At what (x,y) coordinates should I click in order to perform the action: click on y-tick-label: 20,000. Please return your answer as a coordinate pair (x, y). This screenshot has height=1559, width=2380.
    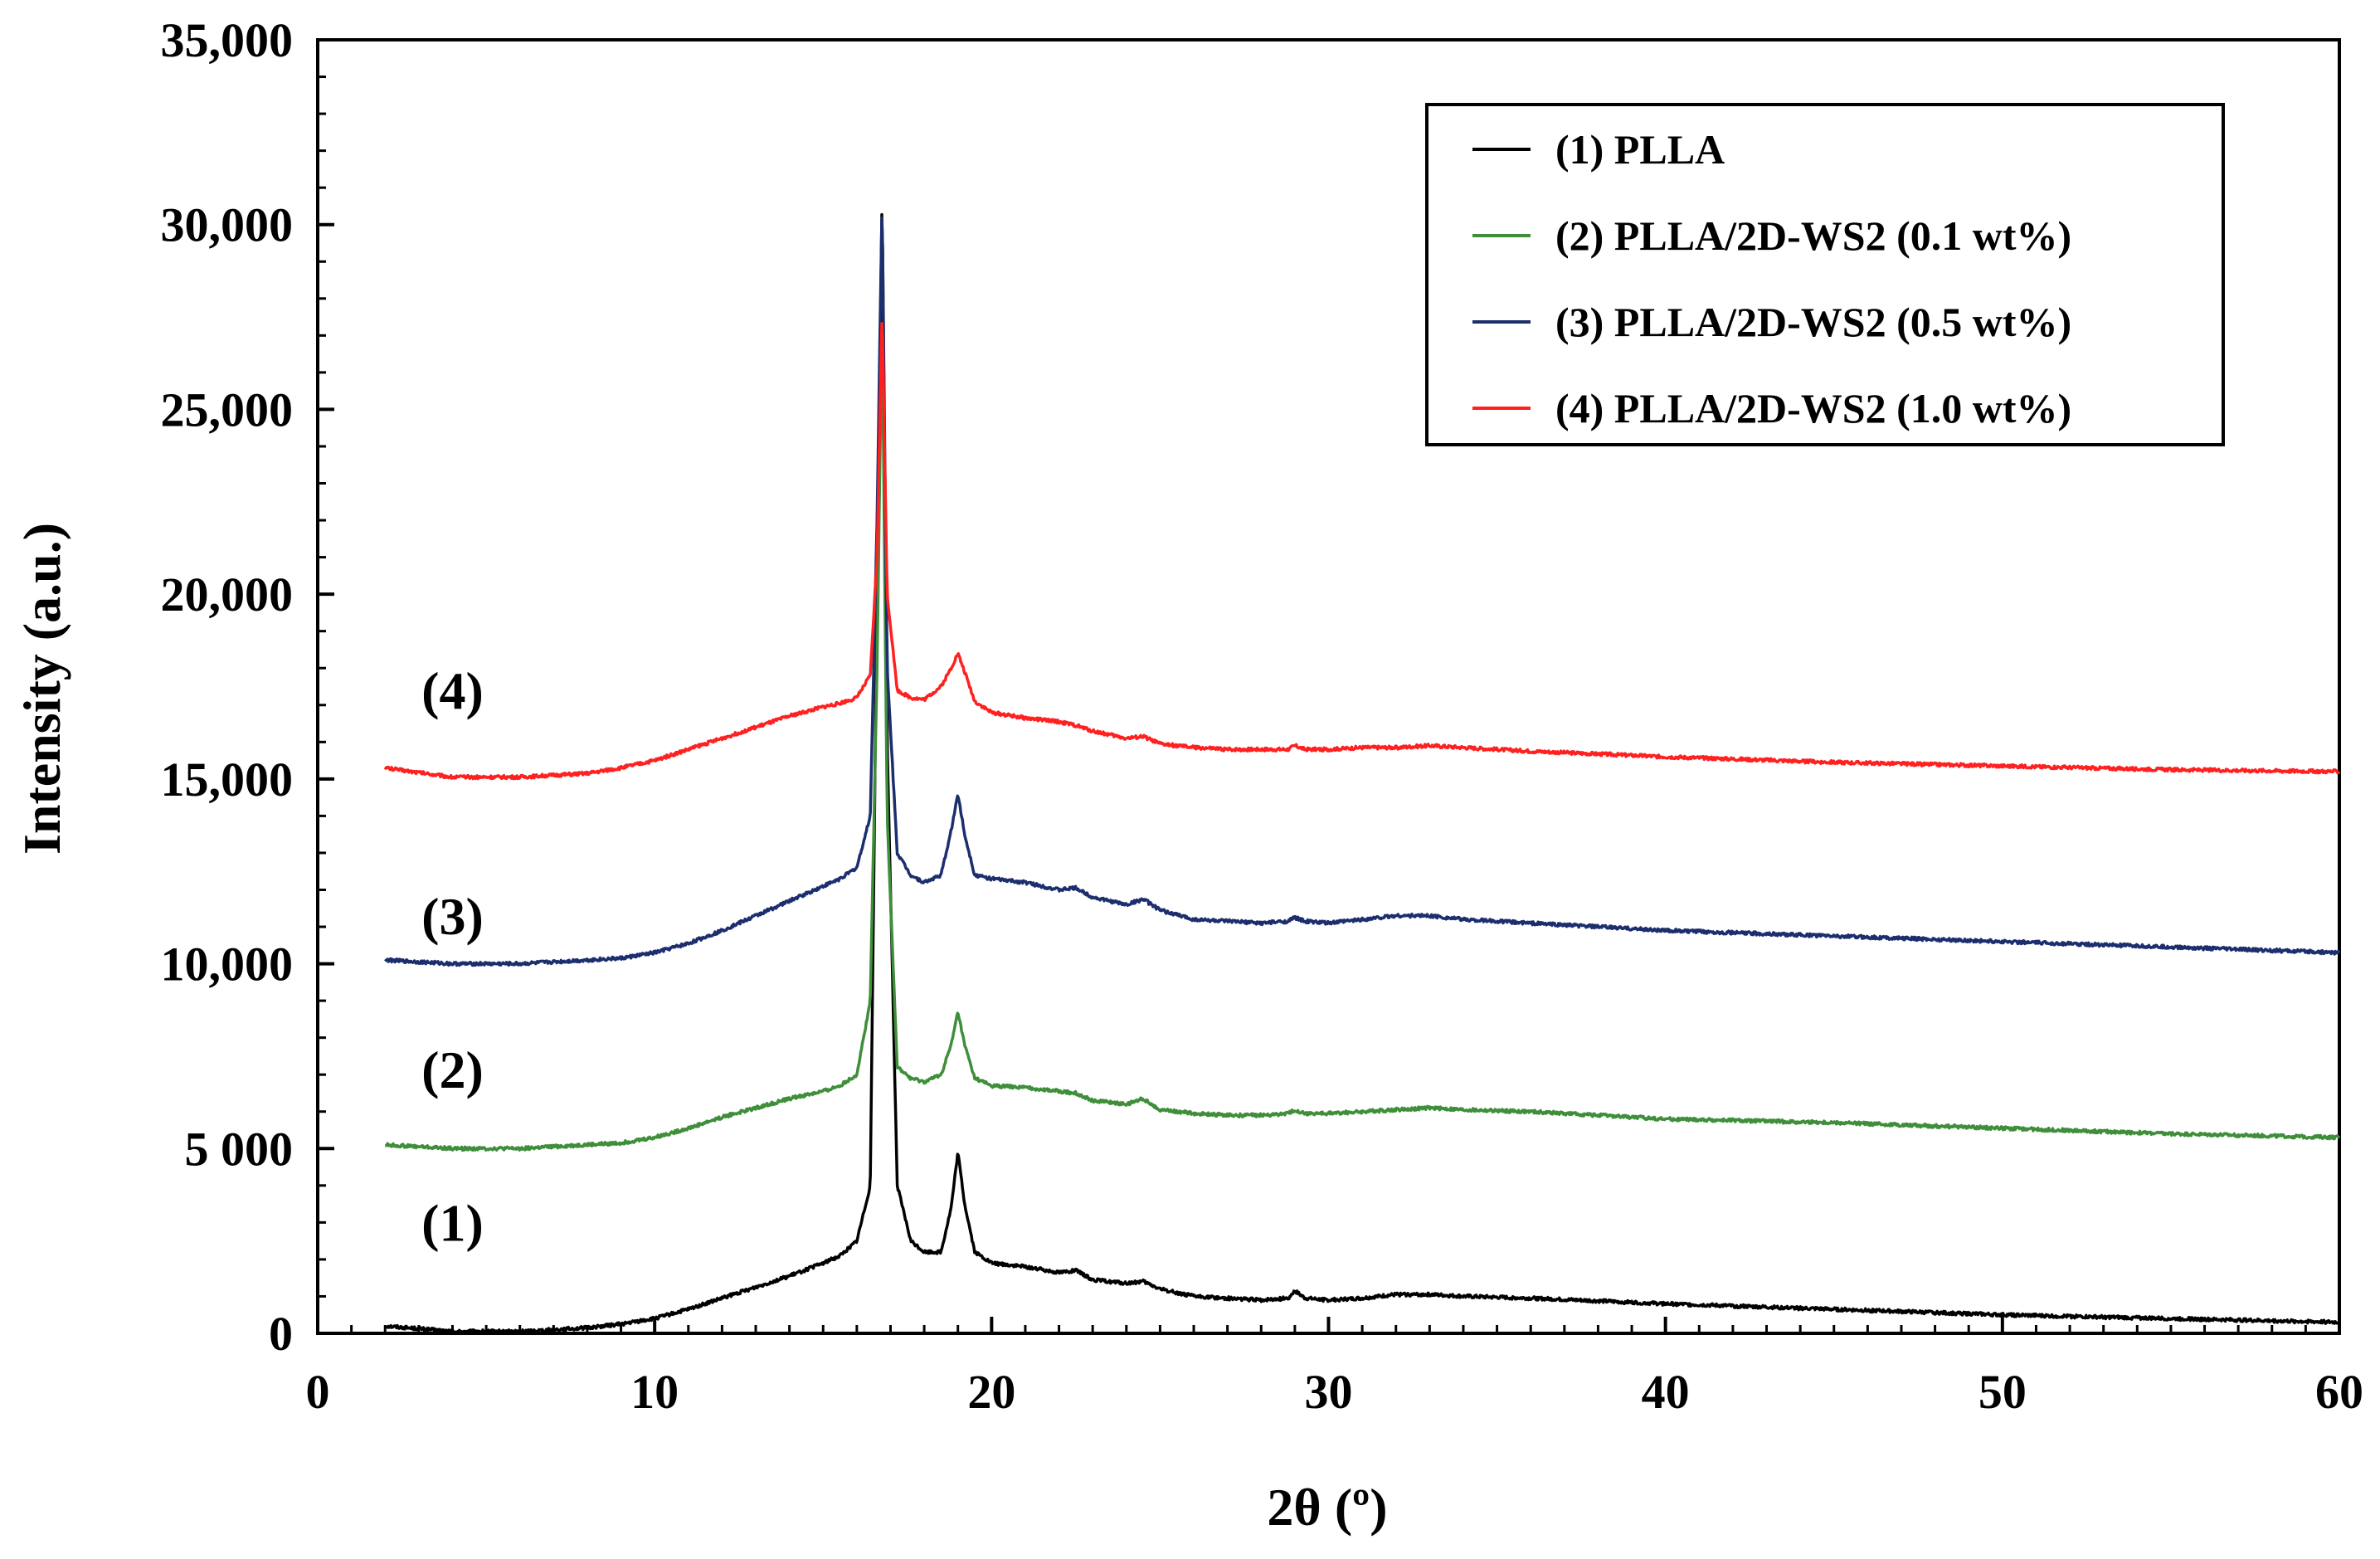
    Looking at the image, I should click on (227, 594).